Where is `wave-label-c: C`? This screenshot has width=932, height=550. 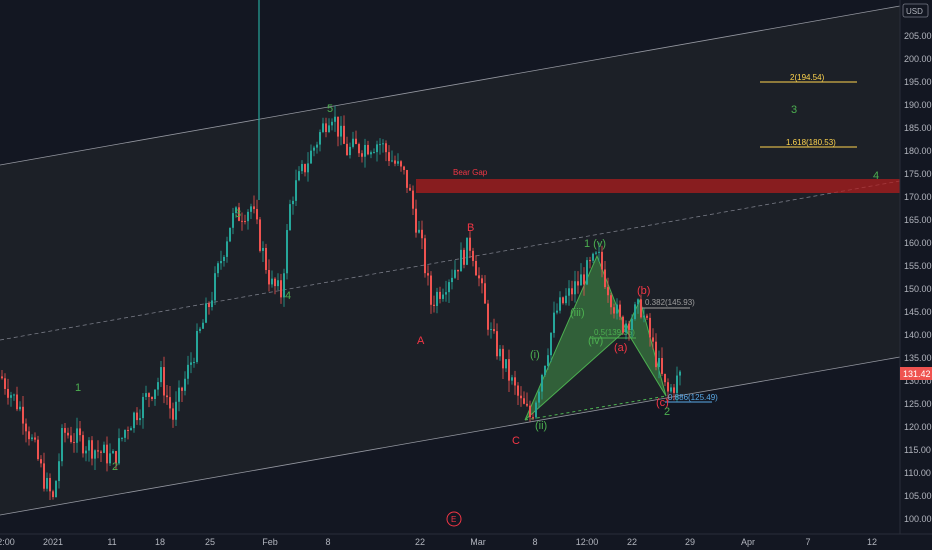
wave-label-c: C is located at coordinates (516, 441).